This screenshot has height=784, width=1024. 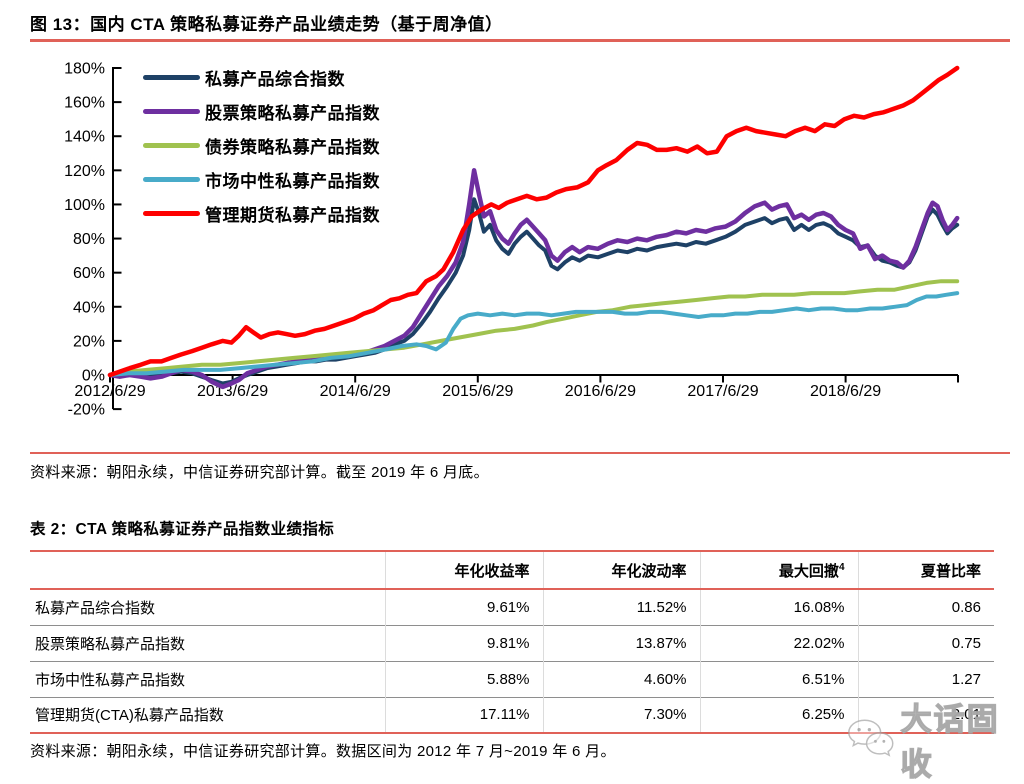 I want to click on table-header-row: 年化收益率 年化波动率 最大回撤4 夏普比率, so click(x=512, y=570).